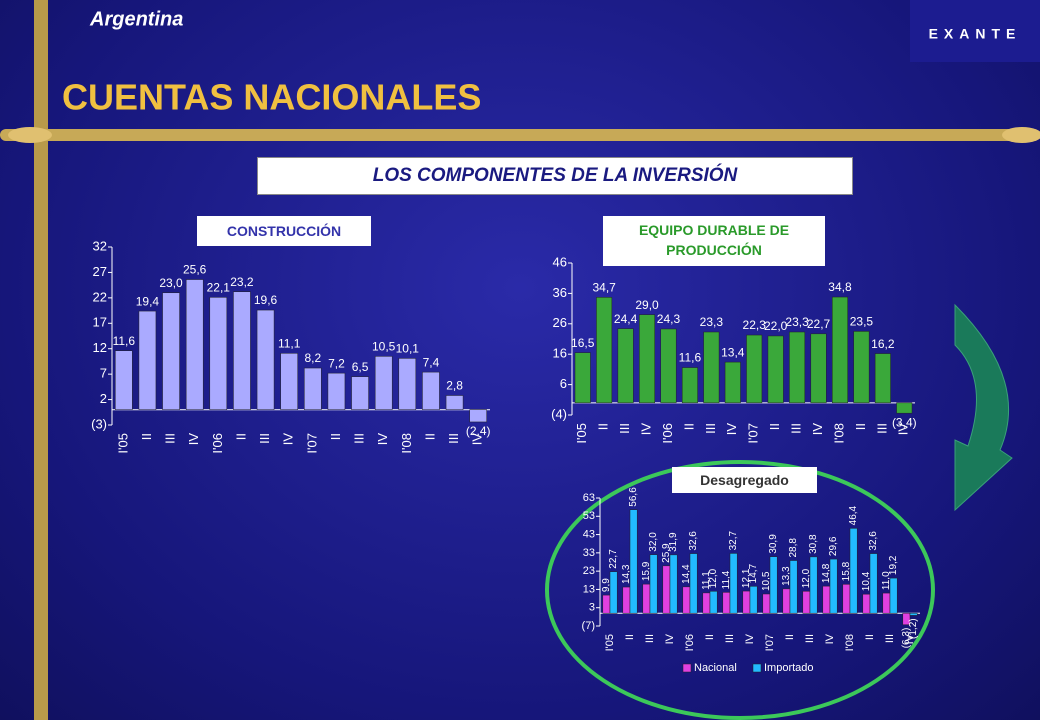 The width and height of the screenshot is (1040, 720). I want to click on chart-title: CONSTRUCCIÓN, so click(284, 231).